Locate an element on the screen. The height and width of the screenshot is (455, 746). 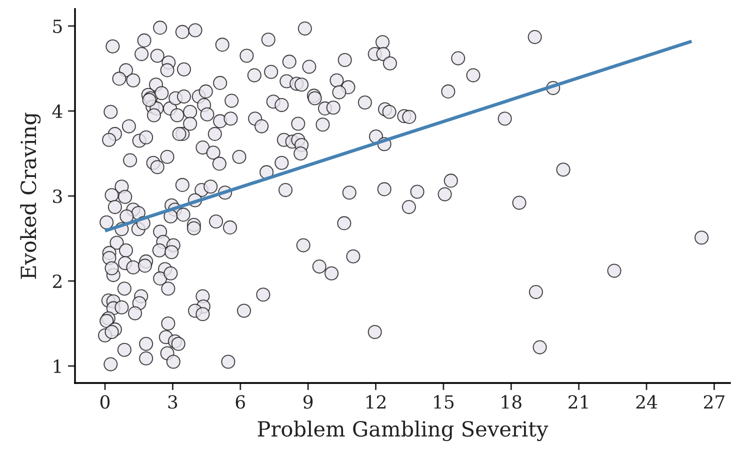
x-axis-title: Problem Gambling Severity is located at coordinates (403, 431).